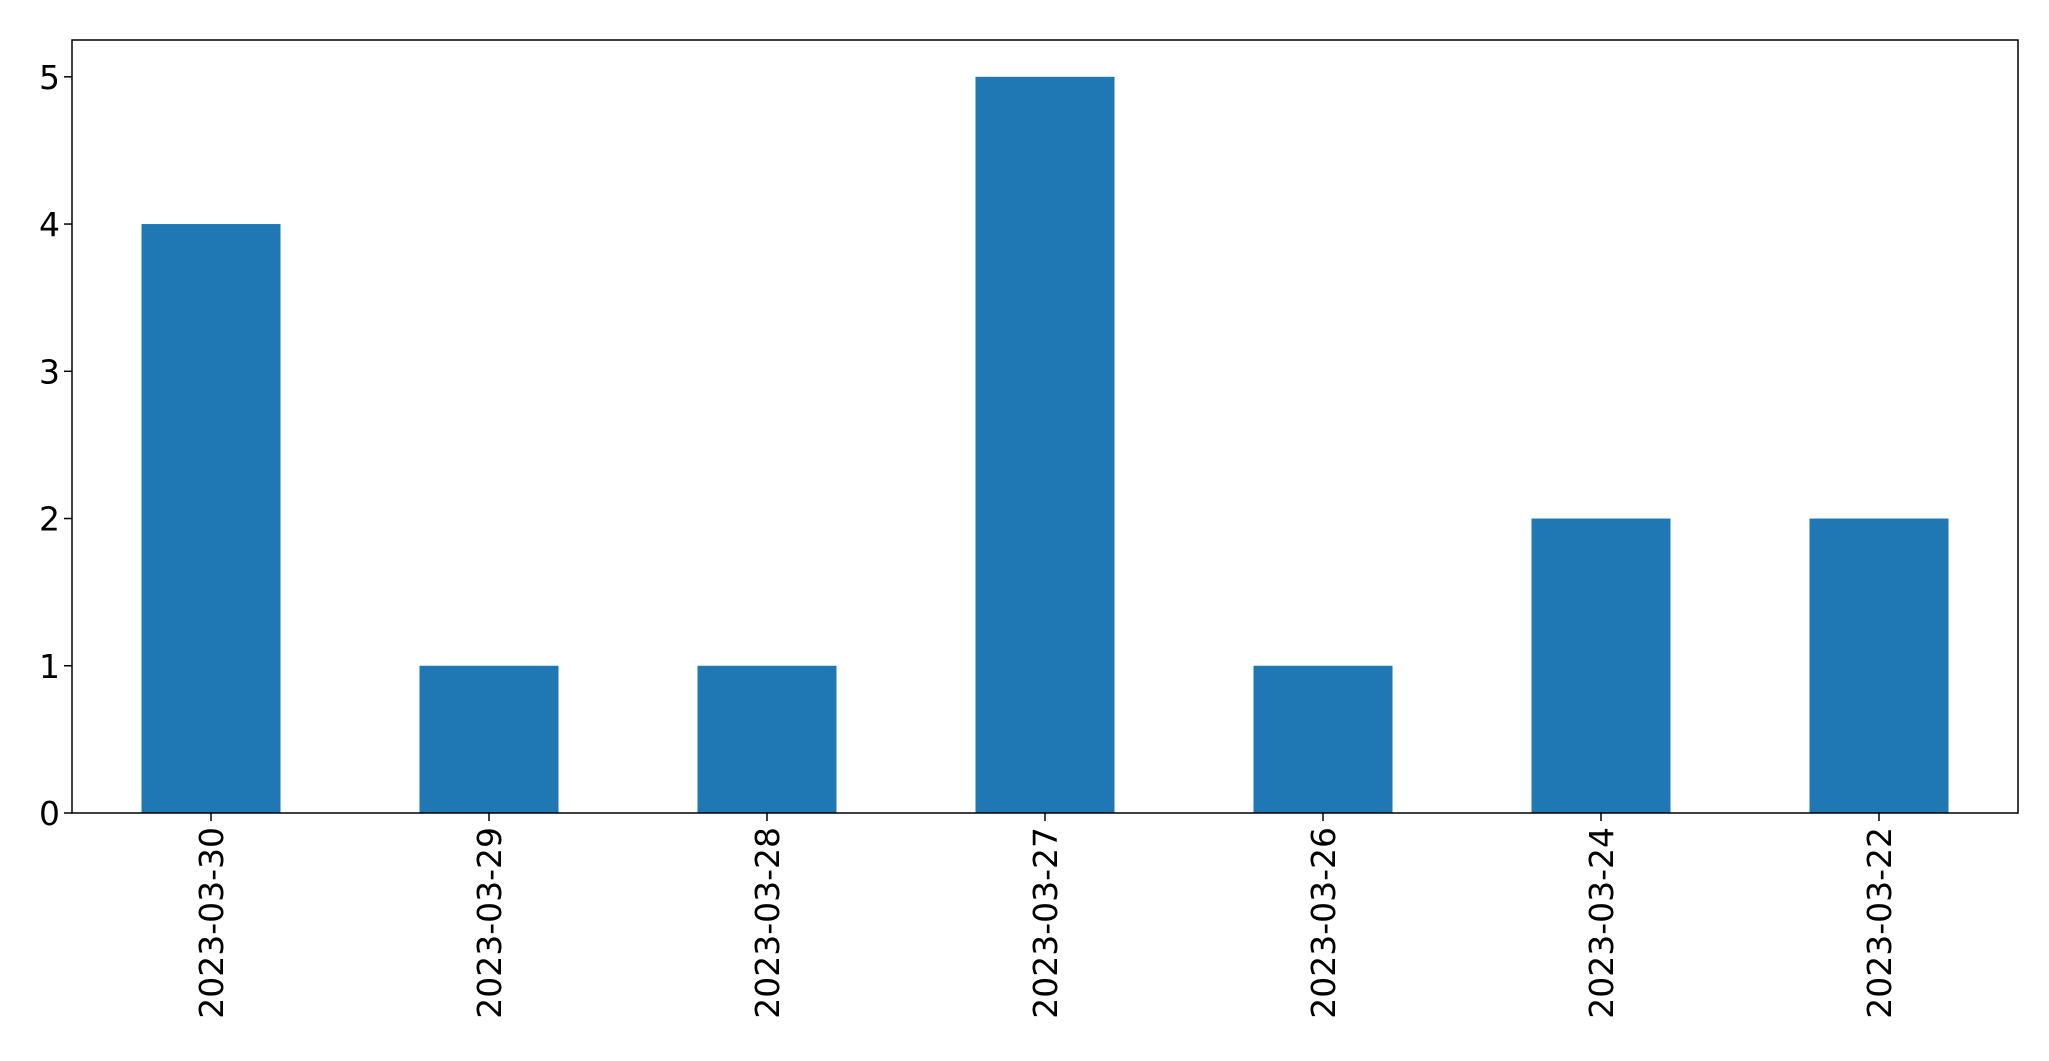  I want to click on y-tick-label: 0, so click(49, 813).